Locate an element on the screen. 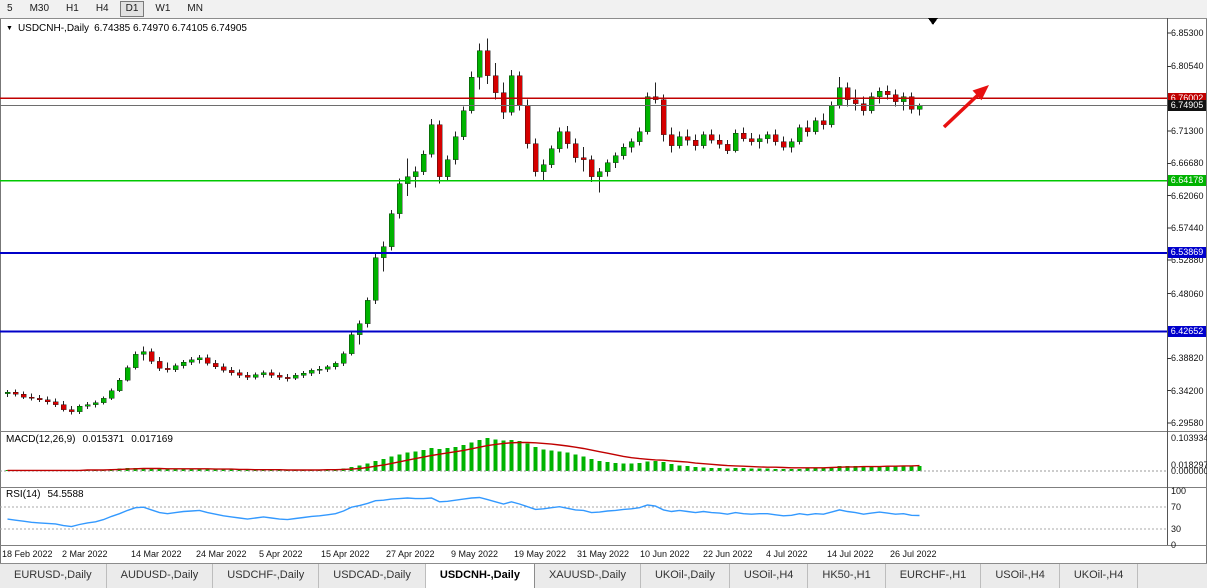 Image resolution: width=1207 pixels, height=588 pixels. timeframe-button-5: 5 is located at coordinates (10, 8).